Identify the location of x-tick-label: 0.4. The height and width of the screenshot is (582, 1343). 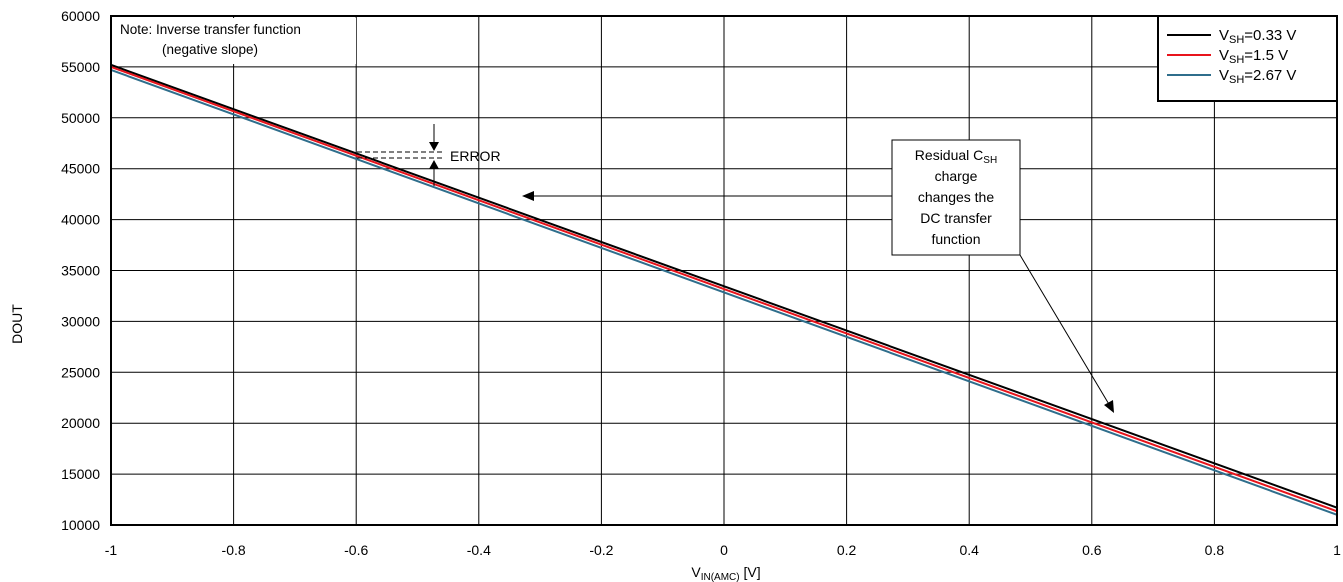
(969, 550).